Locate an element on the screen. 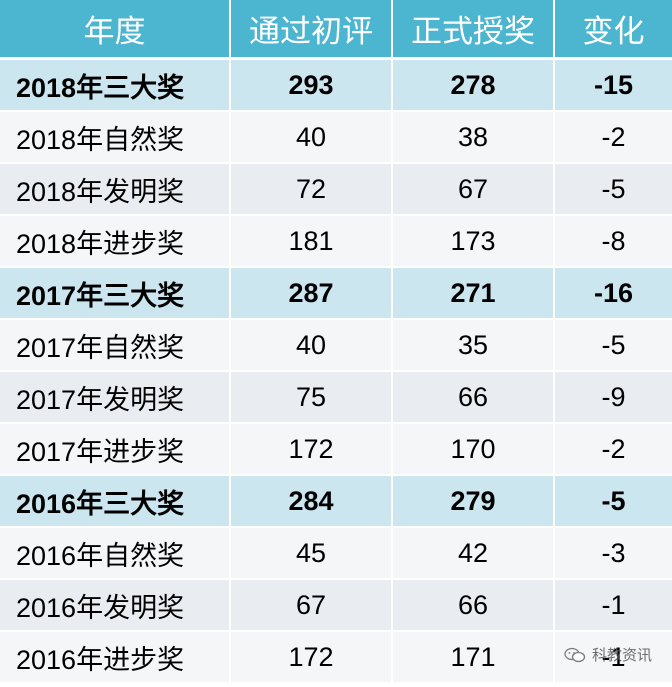 The image size is (672, 687). cell-awarded: 173 is located at coordinates (473, 241).